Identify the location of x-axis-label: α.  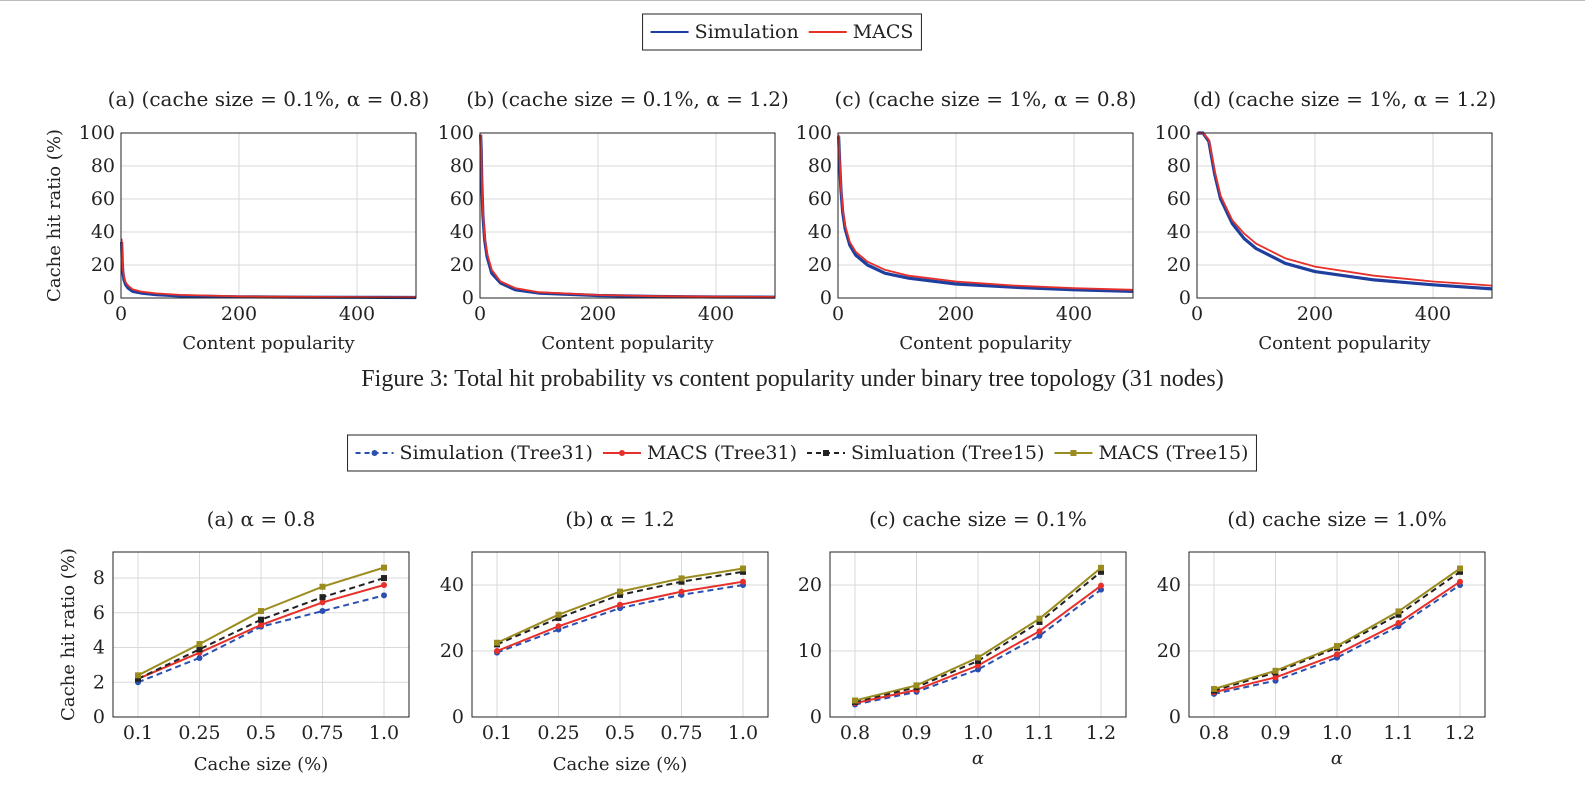
(978, 758).